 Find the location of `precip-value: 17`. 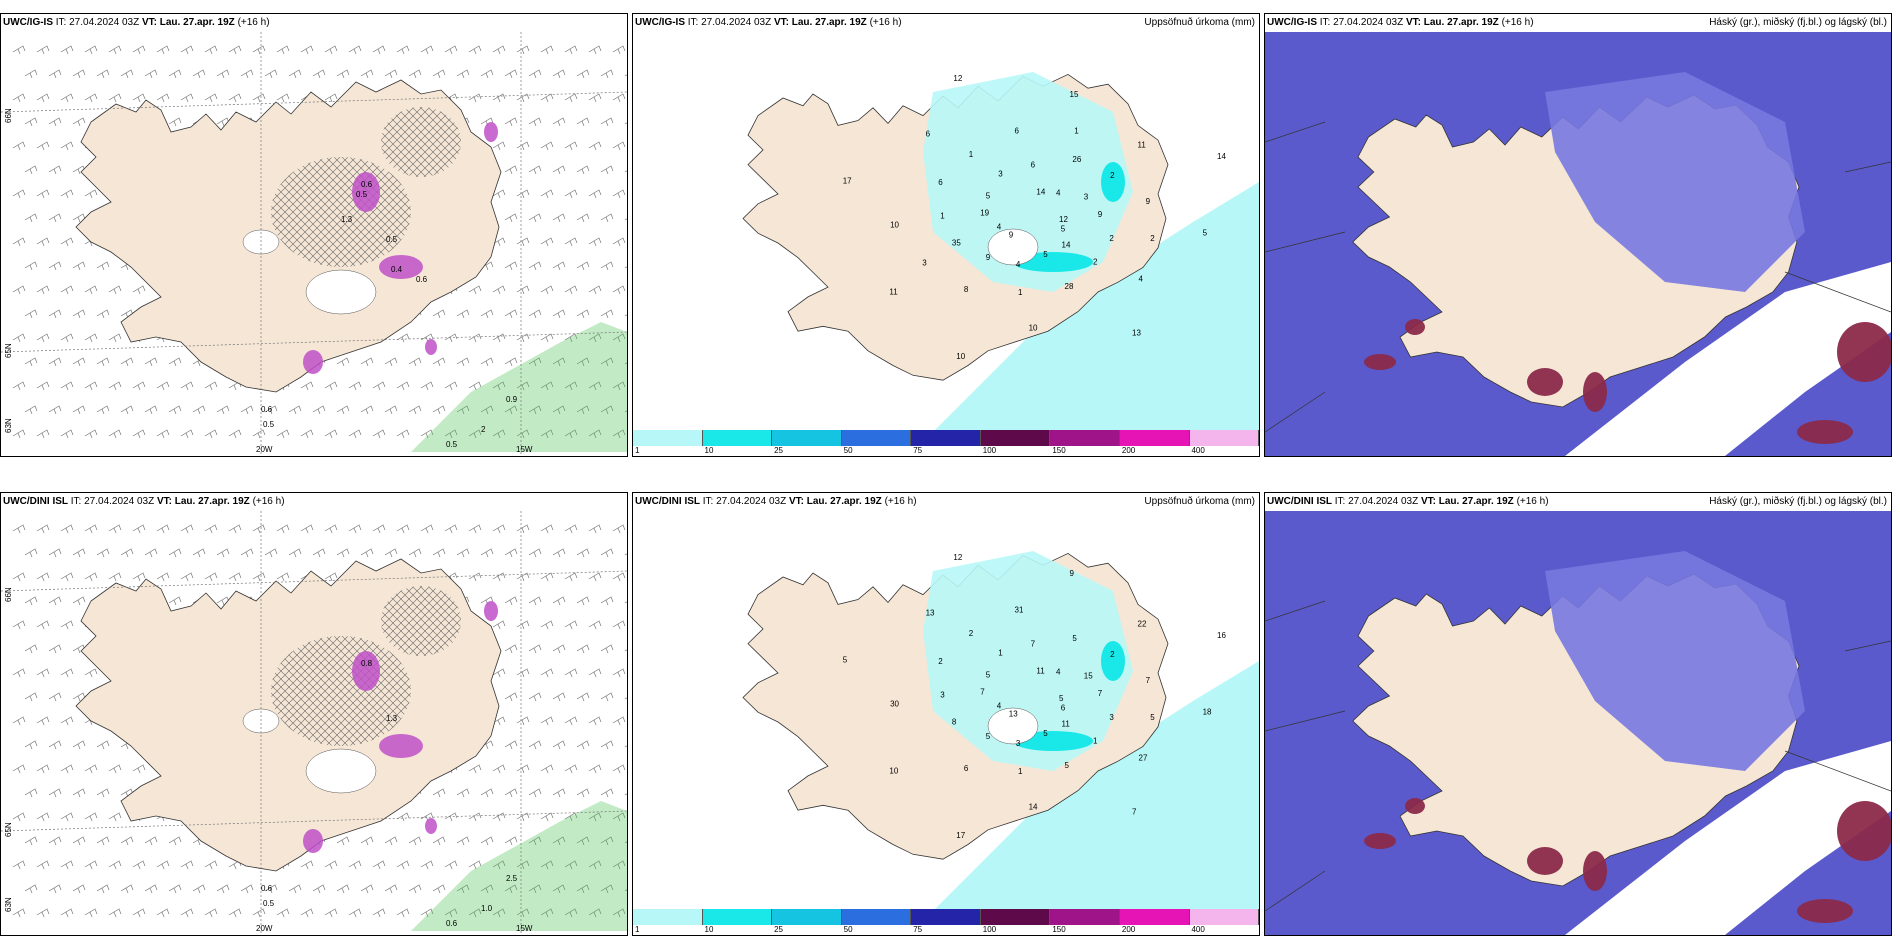

precip-value: 17 is located at coordinates (847, 180).